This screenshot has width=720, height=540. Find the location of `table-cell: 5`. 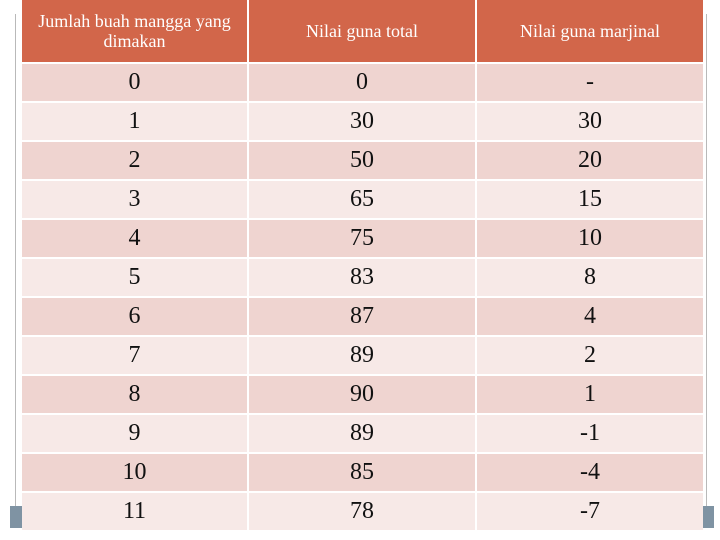

table-cell: 5 is located at coordinates (135, 277).